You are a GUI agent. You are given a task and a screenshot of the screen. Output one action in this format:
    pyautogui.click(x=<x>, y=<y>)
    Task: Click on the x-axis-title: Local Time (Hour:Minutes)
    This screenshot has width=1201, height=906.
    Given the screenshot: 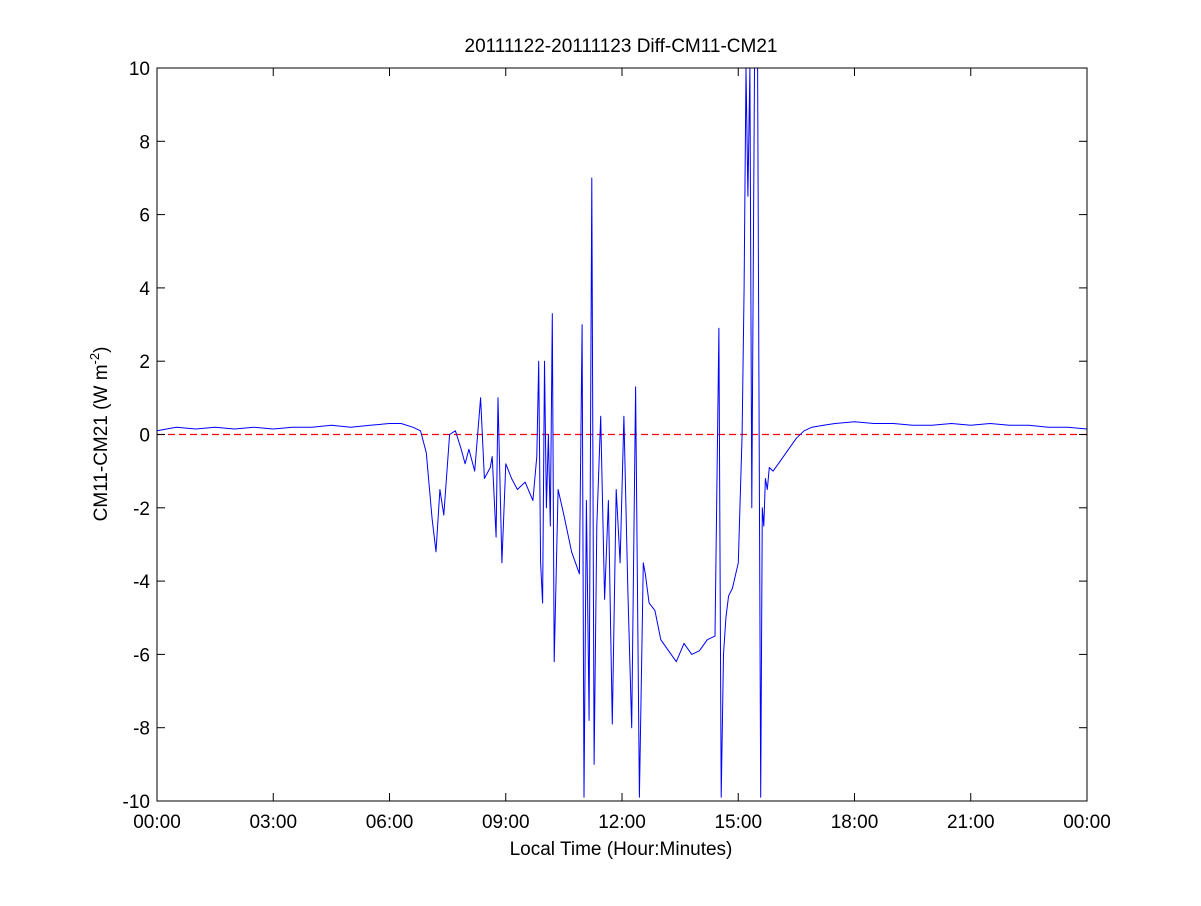 What is the action you would take?
    pyautogui.click(x=621, y=849)
    